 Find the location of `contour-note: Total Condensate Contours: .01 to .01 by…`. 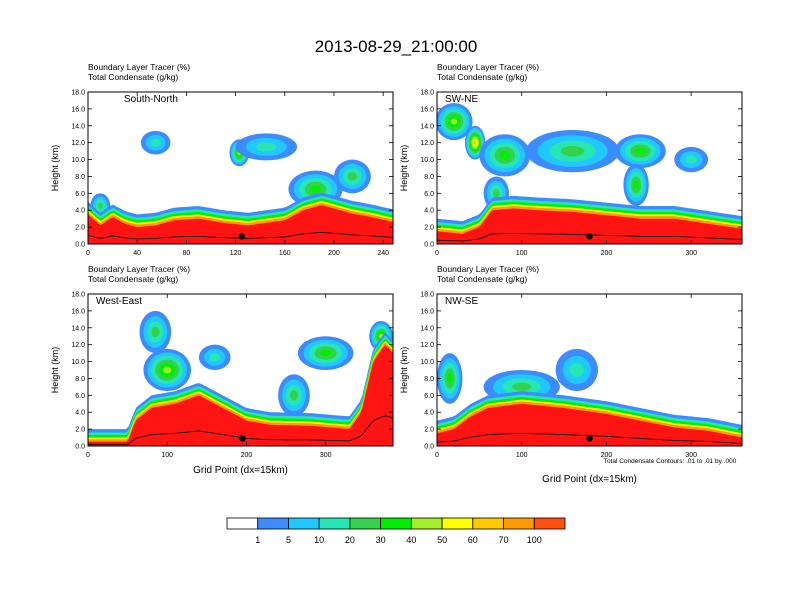

contour-note: Total Condensate Contours: .01 to .01 by… is located at coordinates (670, 461).